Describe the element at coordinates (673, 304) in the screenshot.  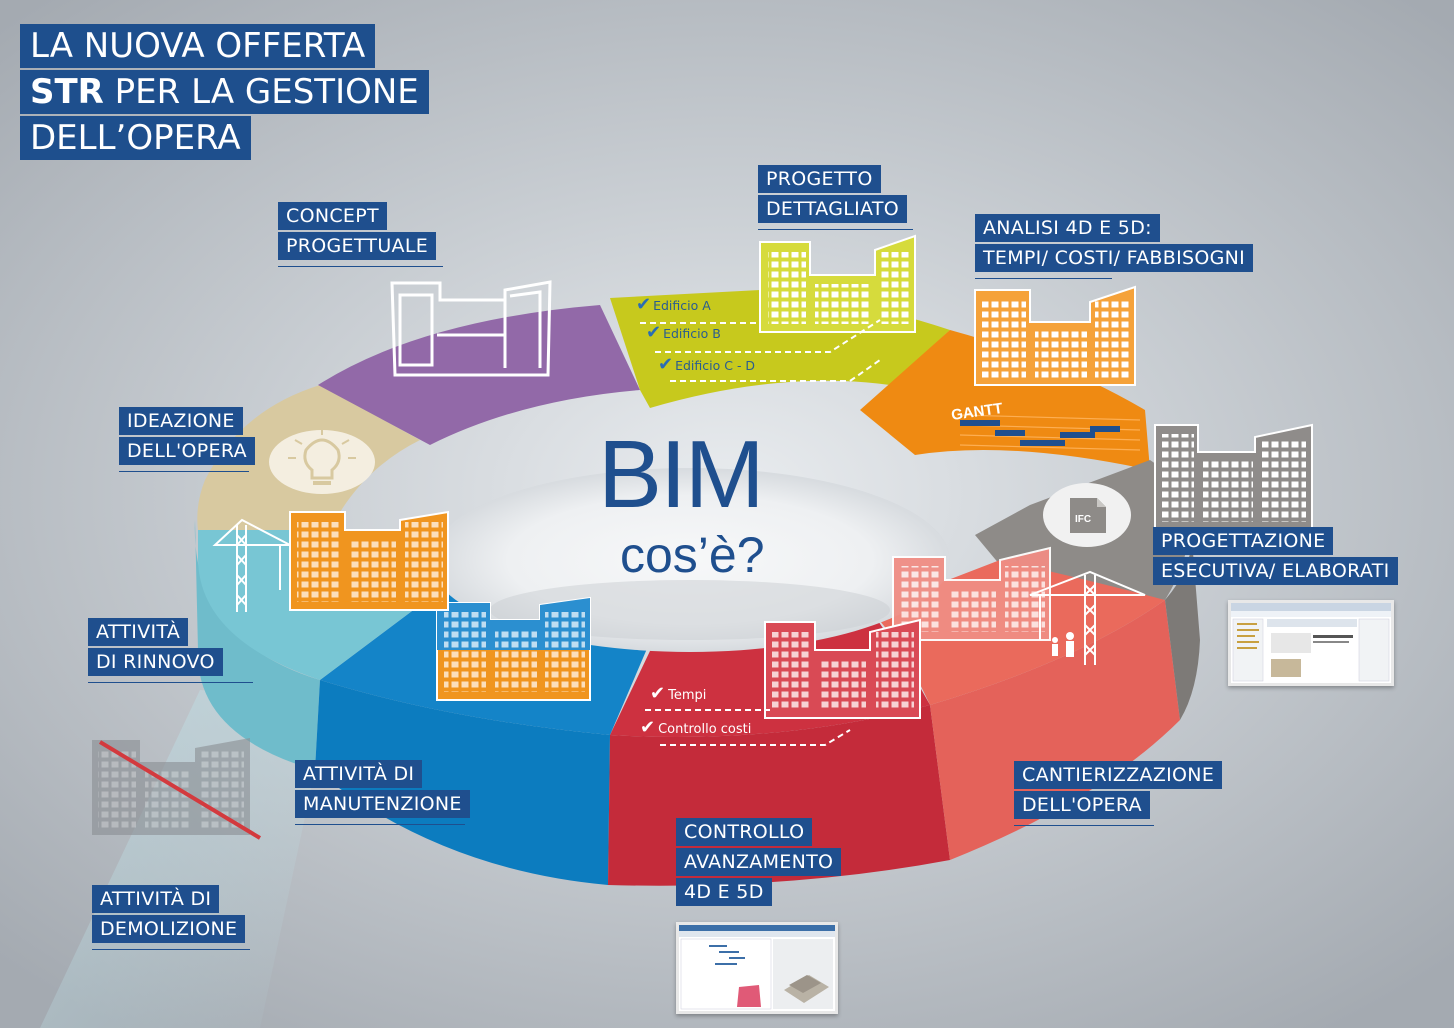
I see `checklist-item: ✔ Edificio A` at that location.